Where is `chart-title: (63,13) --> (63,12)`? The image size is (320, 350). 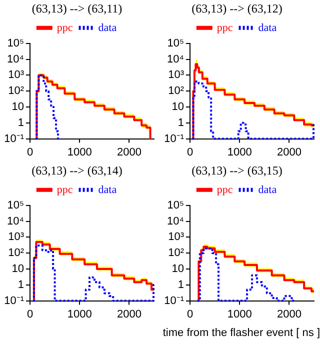 chart-title: (63,13) --> (63,12) is located at coordinates (237, 8).